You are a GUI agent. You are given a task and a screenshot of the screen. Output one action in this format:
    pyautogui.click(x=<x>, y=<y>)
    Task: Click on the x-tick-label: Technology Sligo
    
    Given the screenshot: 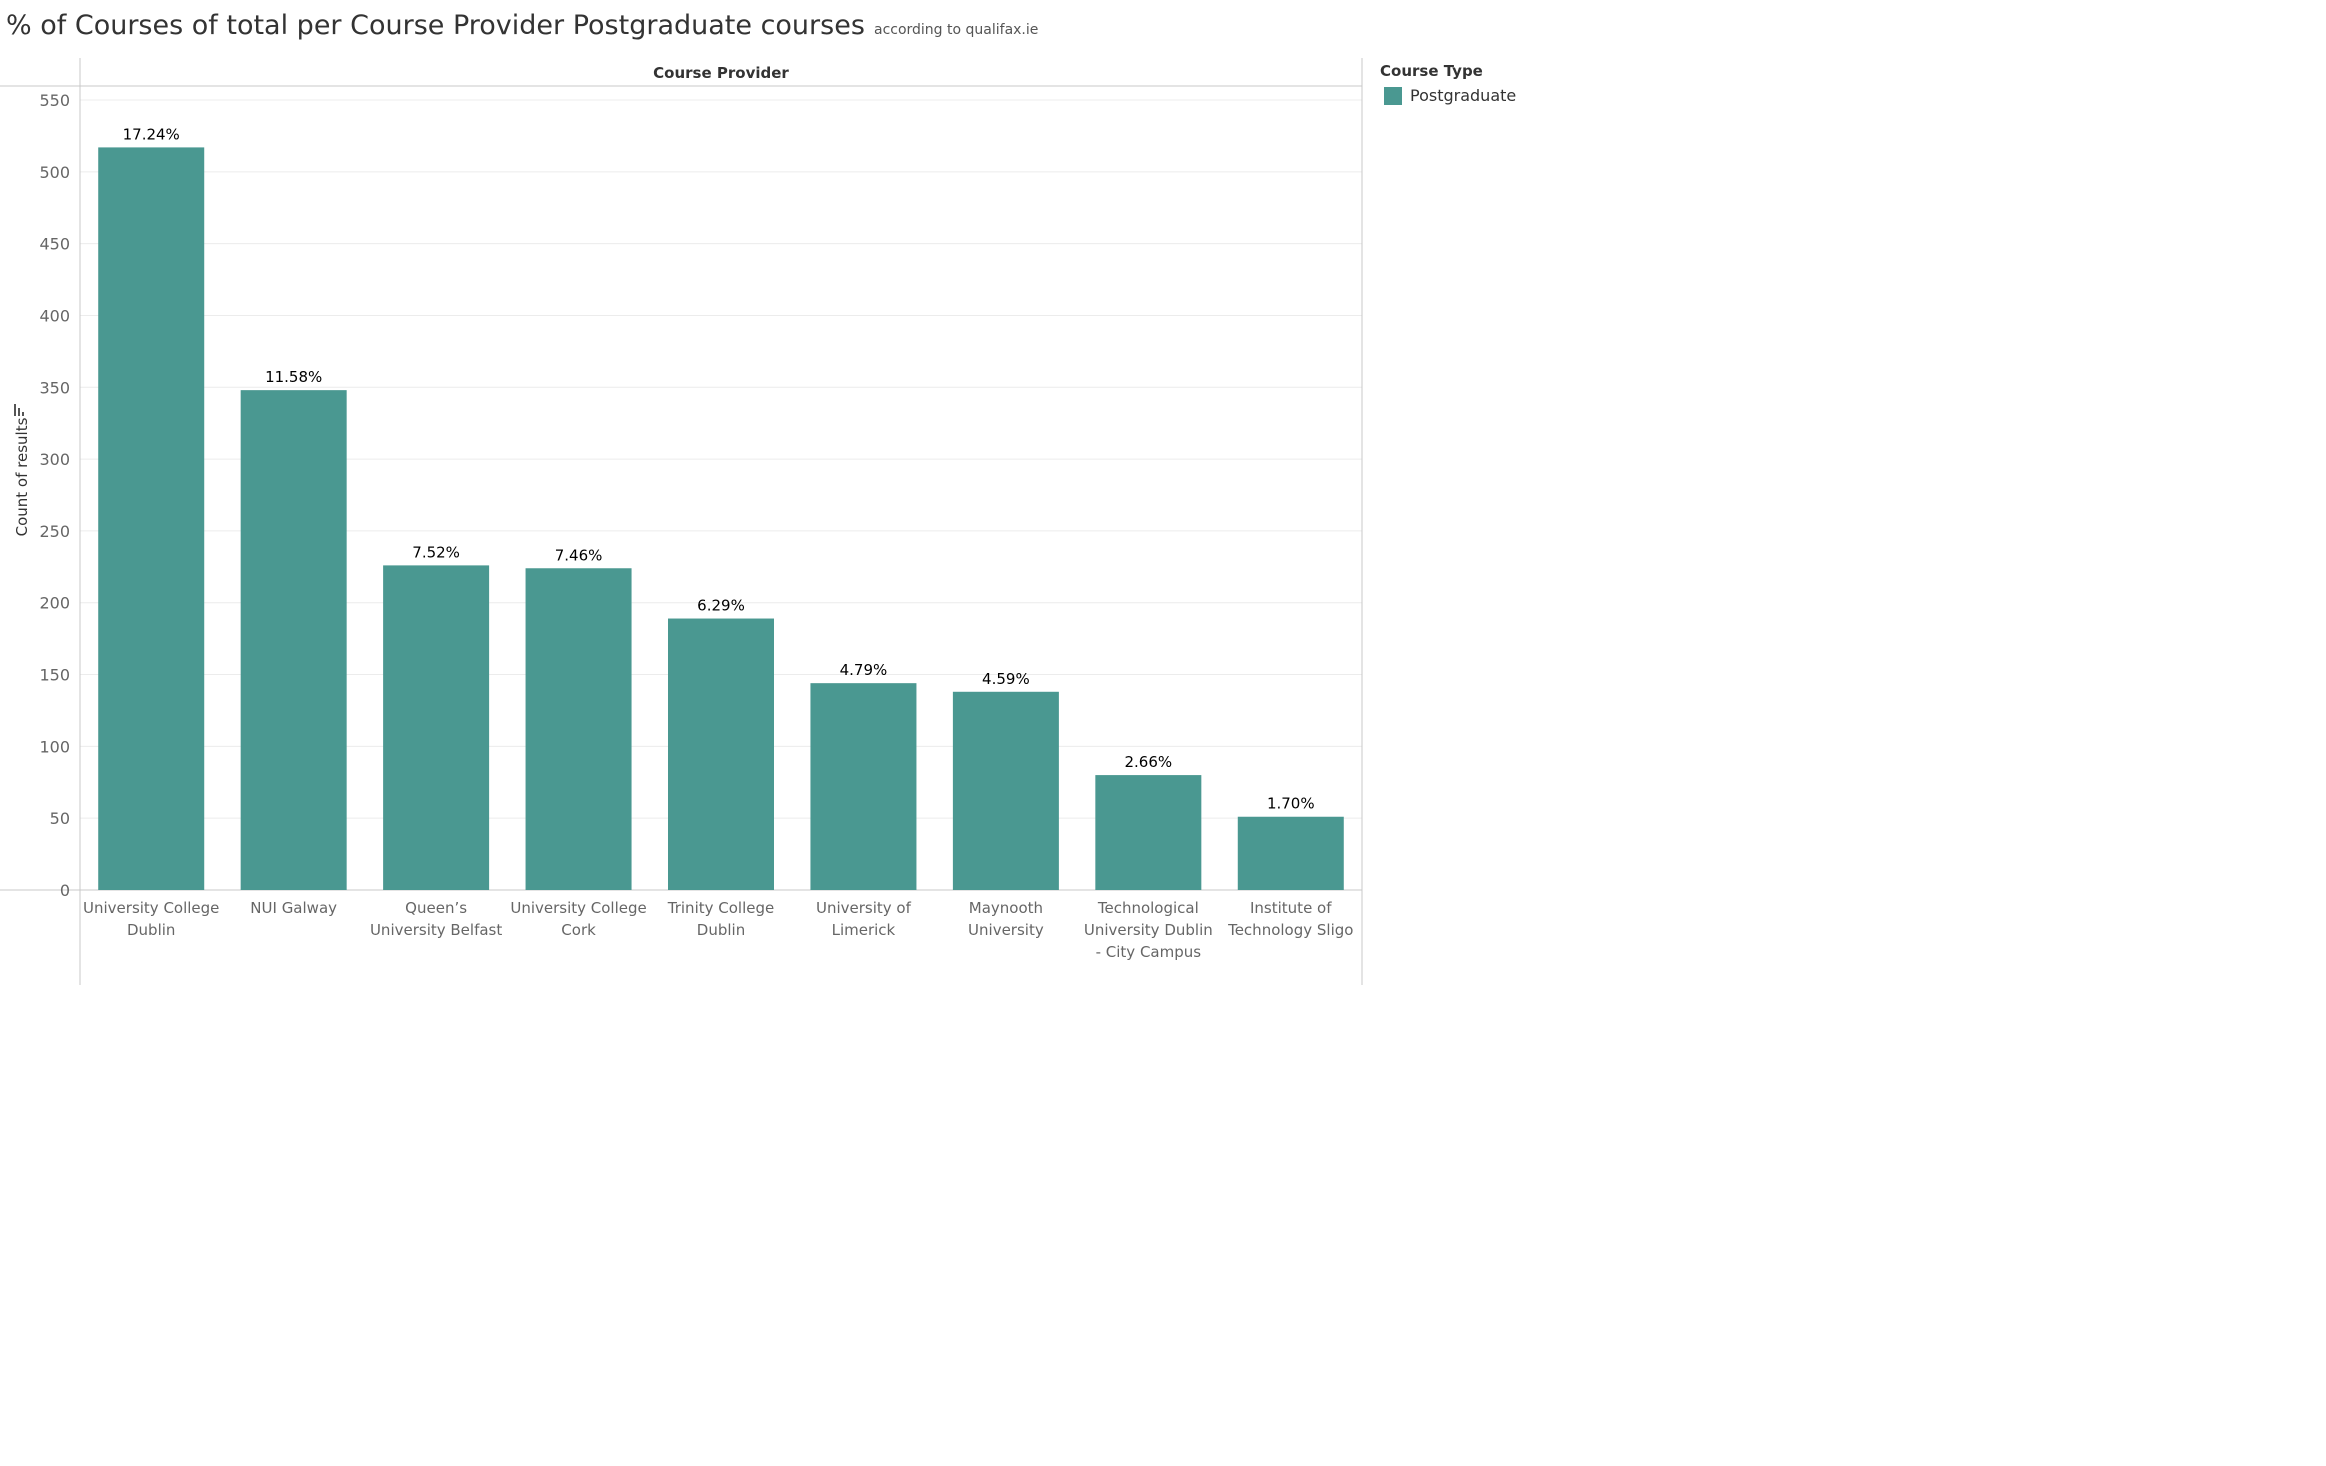 What is the action you would take?
    pyautogui.click(x=1290, y=930)
    